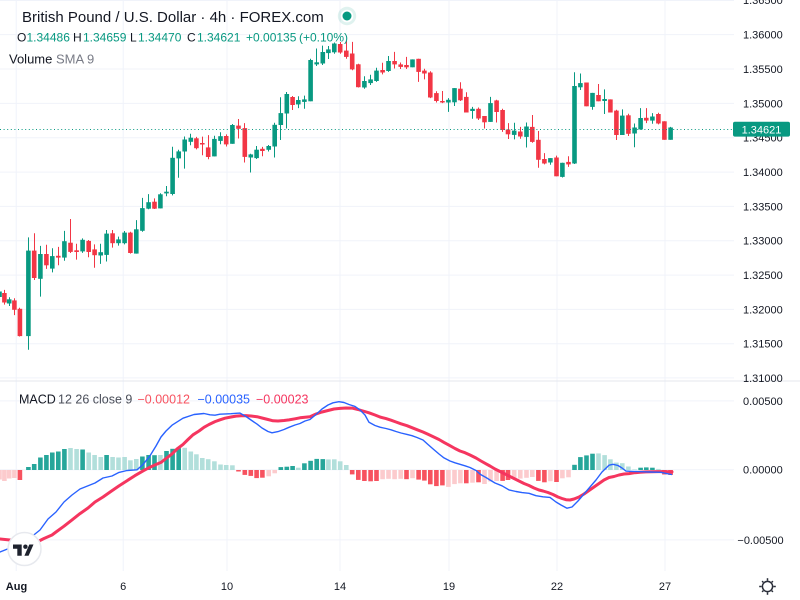 The width and height of the screenshot is (800, 600). Describe the element at coordinates (763, 207) in the screenshot. I see `svg-text: 1.33500` at that location.